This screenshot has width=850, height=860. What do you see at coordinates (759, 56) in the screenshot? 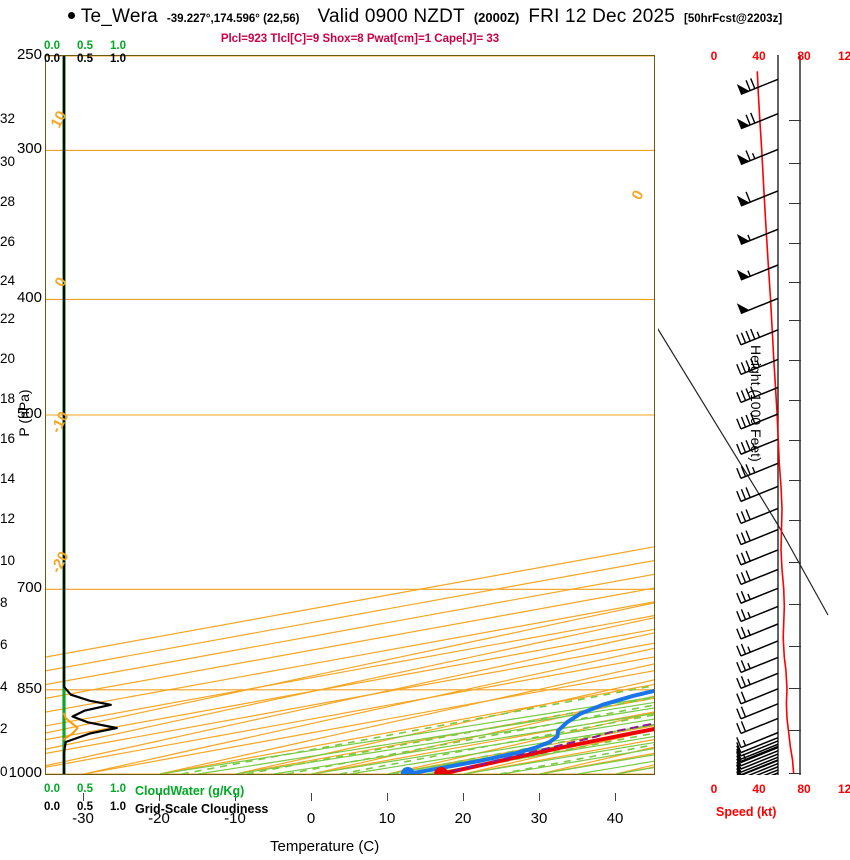
I see `speed-tick-top-40: 40` at bounding box center [759, 56].